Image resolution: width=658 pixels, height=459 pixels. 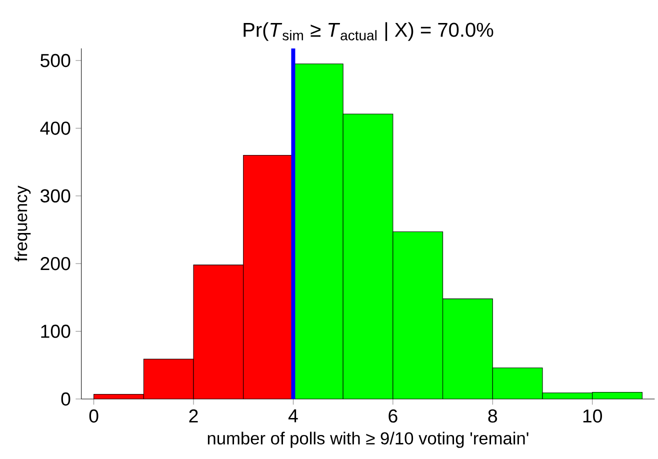 I want to click on y-tick-label: 500, so click(x=55, y=61).